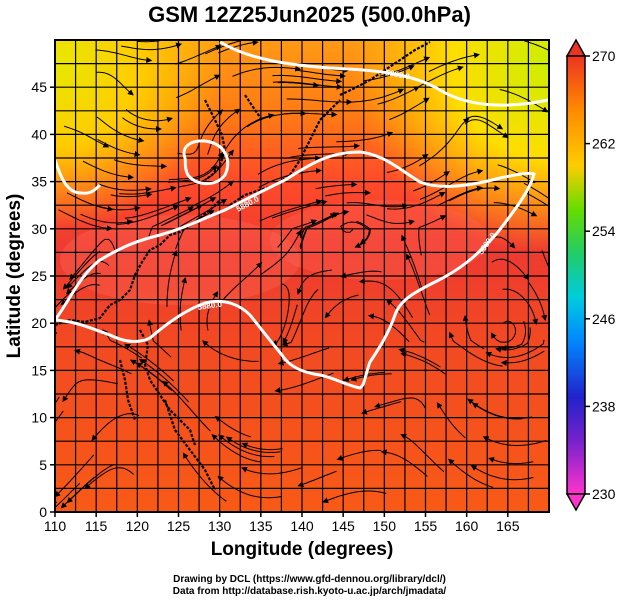 Image resolution: width=619 pixels, height=605 pixels. I want to click on y-tick-label: 25, so click(39, 276).